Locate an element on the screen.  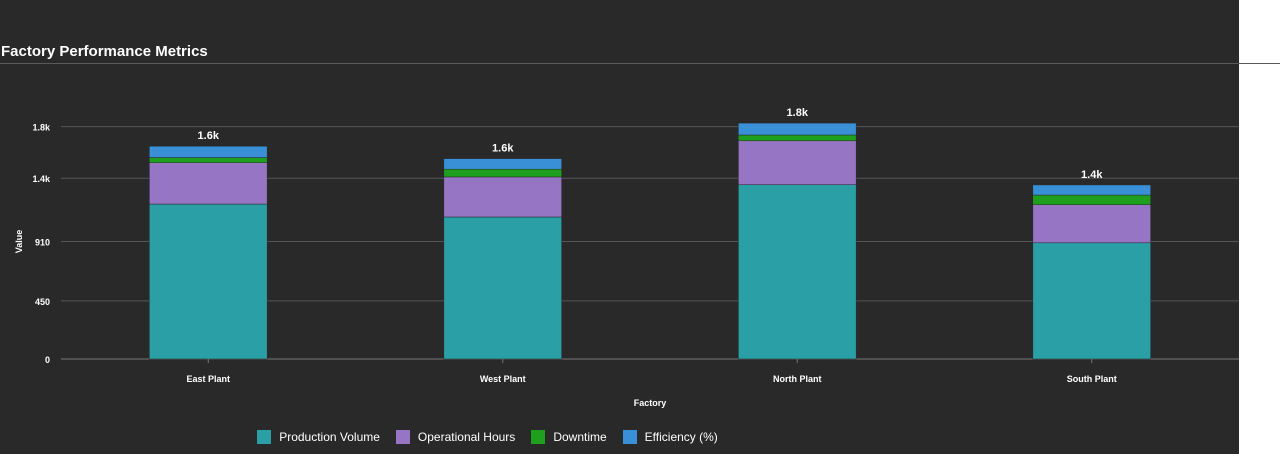
y-tick-label: 1.8k is located at coordinates (41, 128).